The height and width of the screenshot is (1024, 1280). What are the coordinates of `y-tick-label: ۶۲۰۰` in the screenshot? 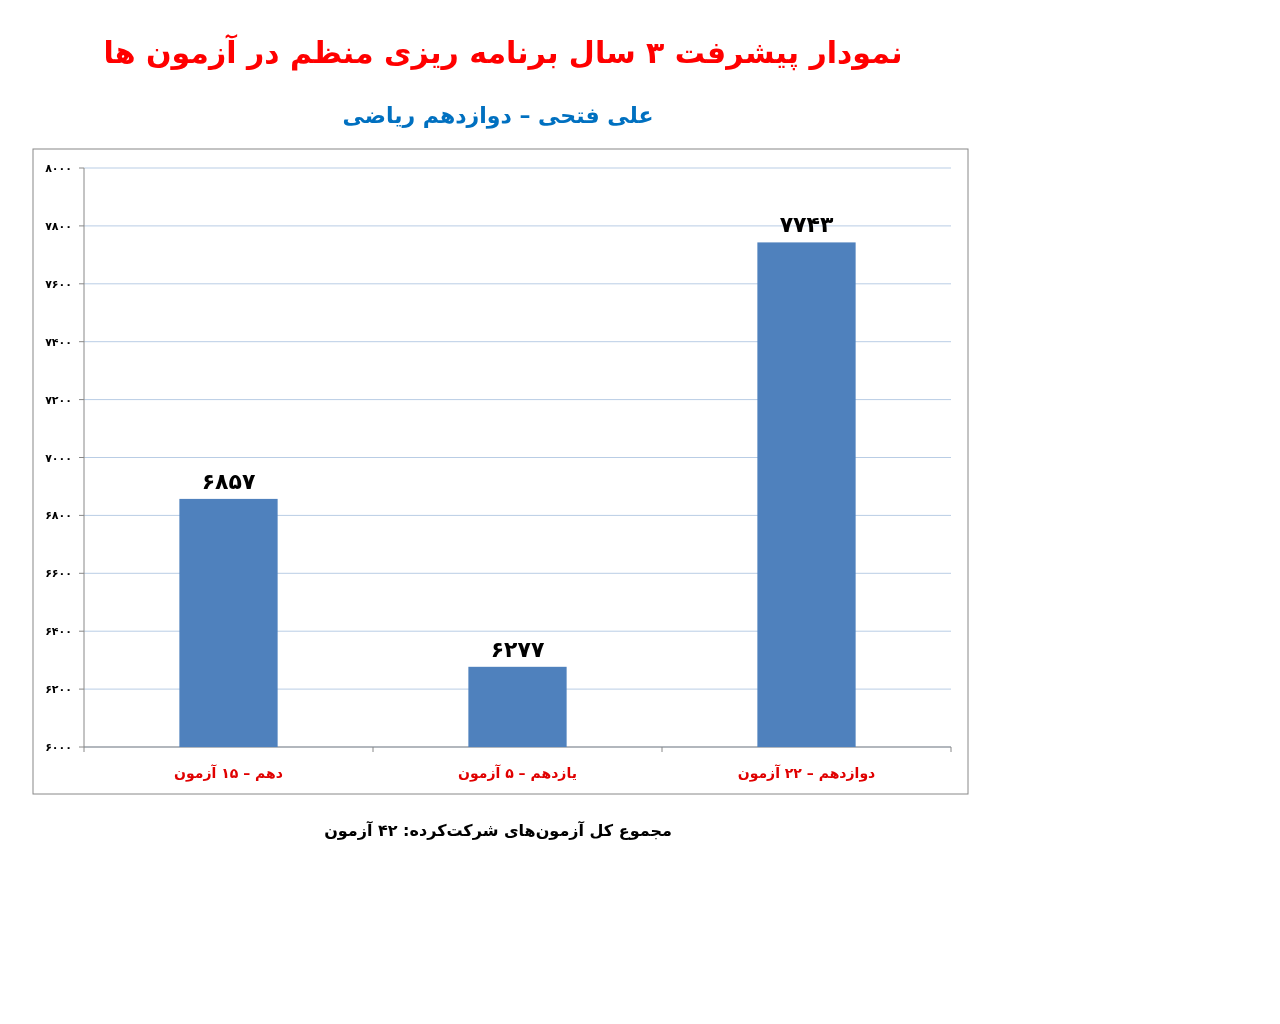 It's located at (58, 690).